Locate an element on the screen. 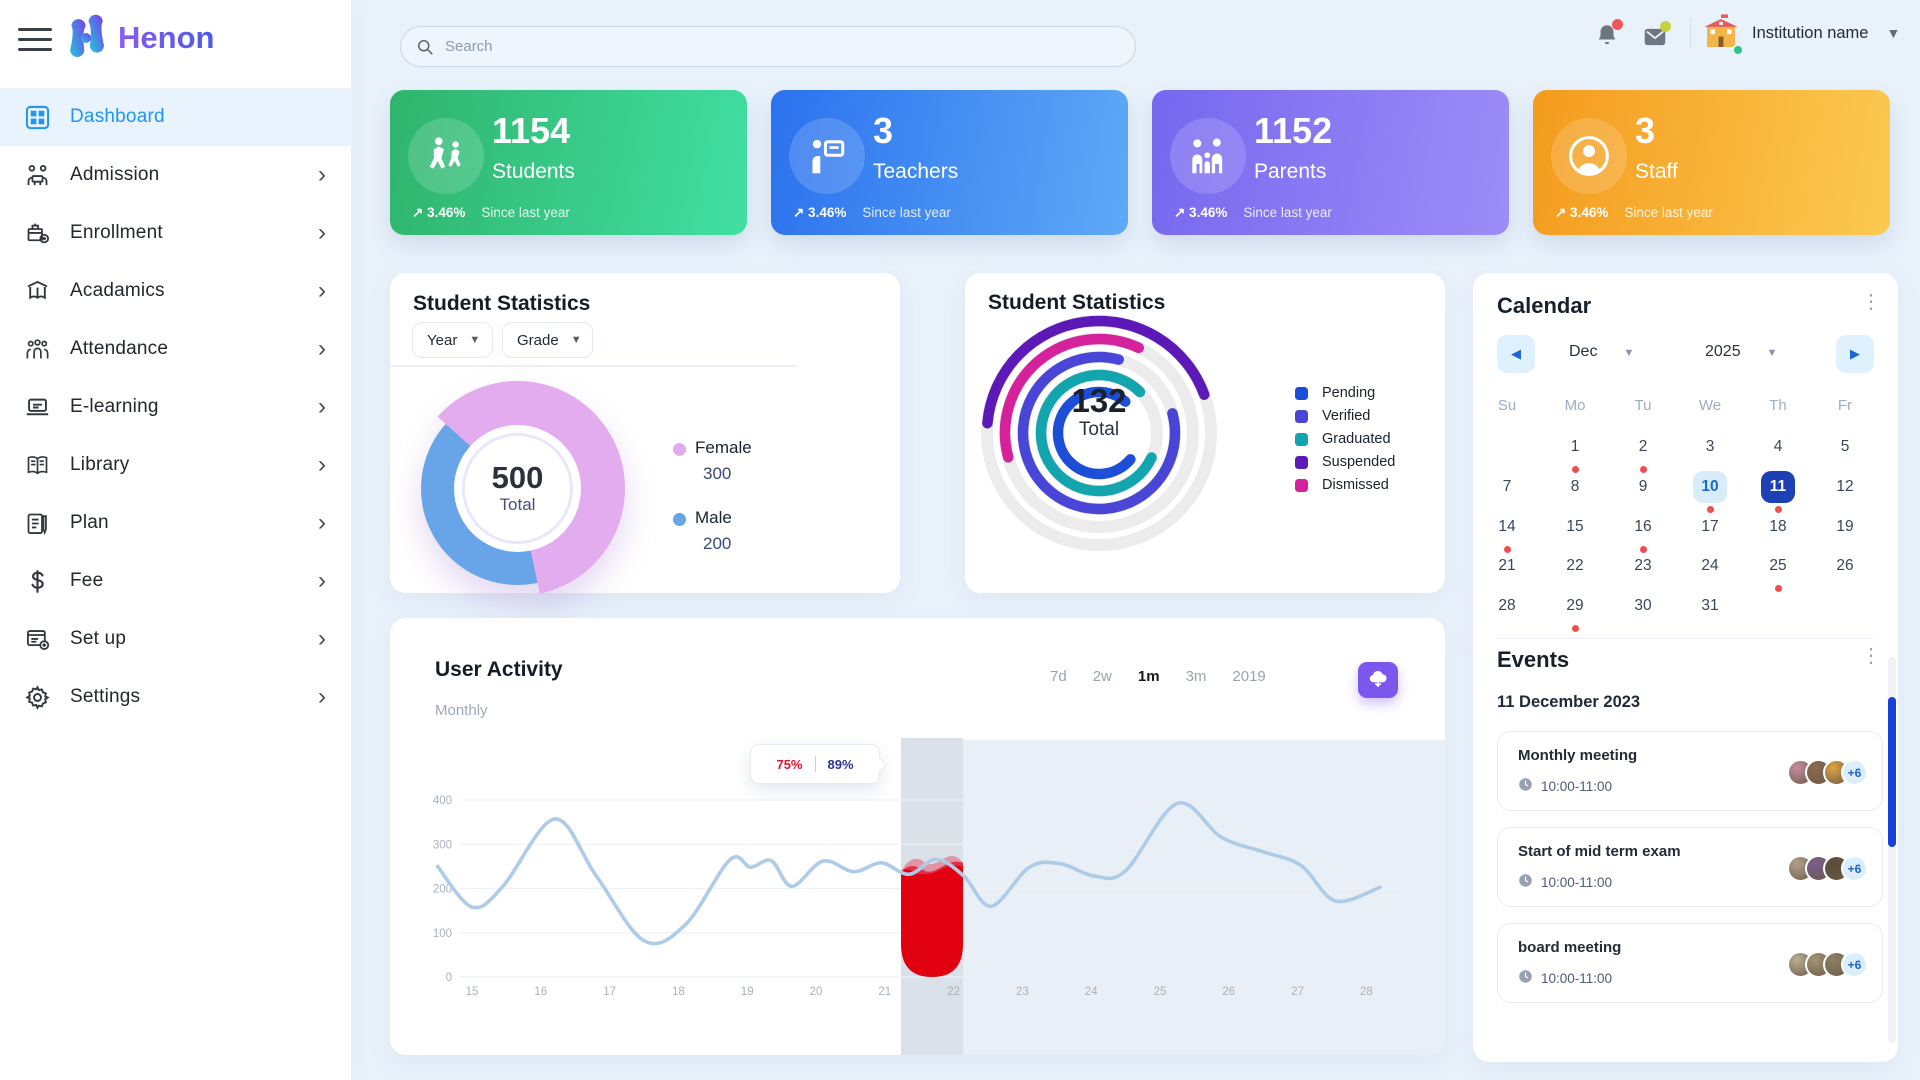 The height and width of the screenshot is (1080, 1920). legend-label: Pending is located at coordinates (1349, 393).